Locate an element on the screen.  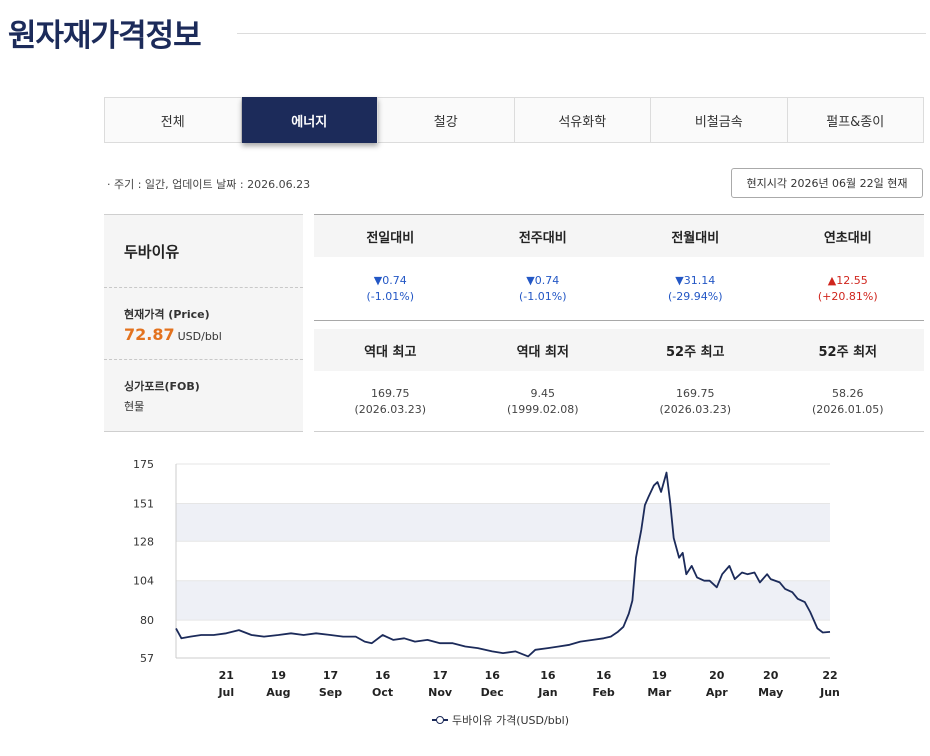
header-ytd-change: 연초대비 is located at coordinates (847, 238).